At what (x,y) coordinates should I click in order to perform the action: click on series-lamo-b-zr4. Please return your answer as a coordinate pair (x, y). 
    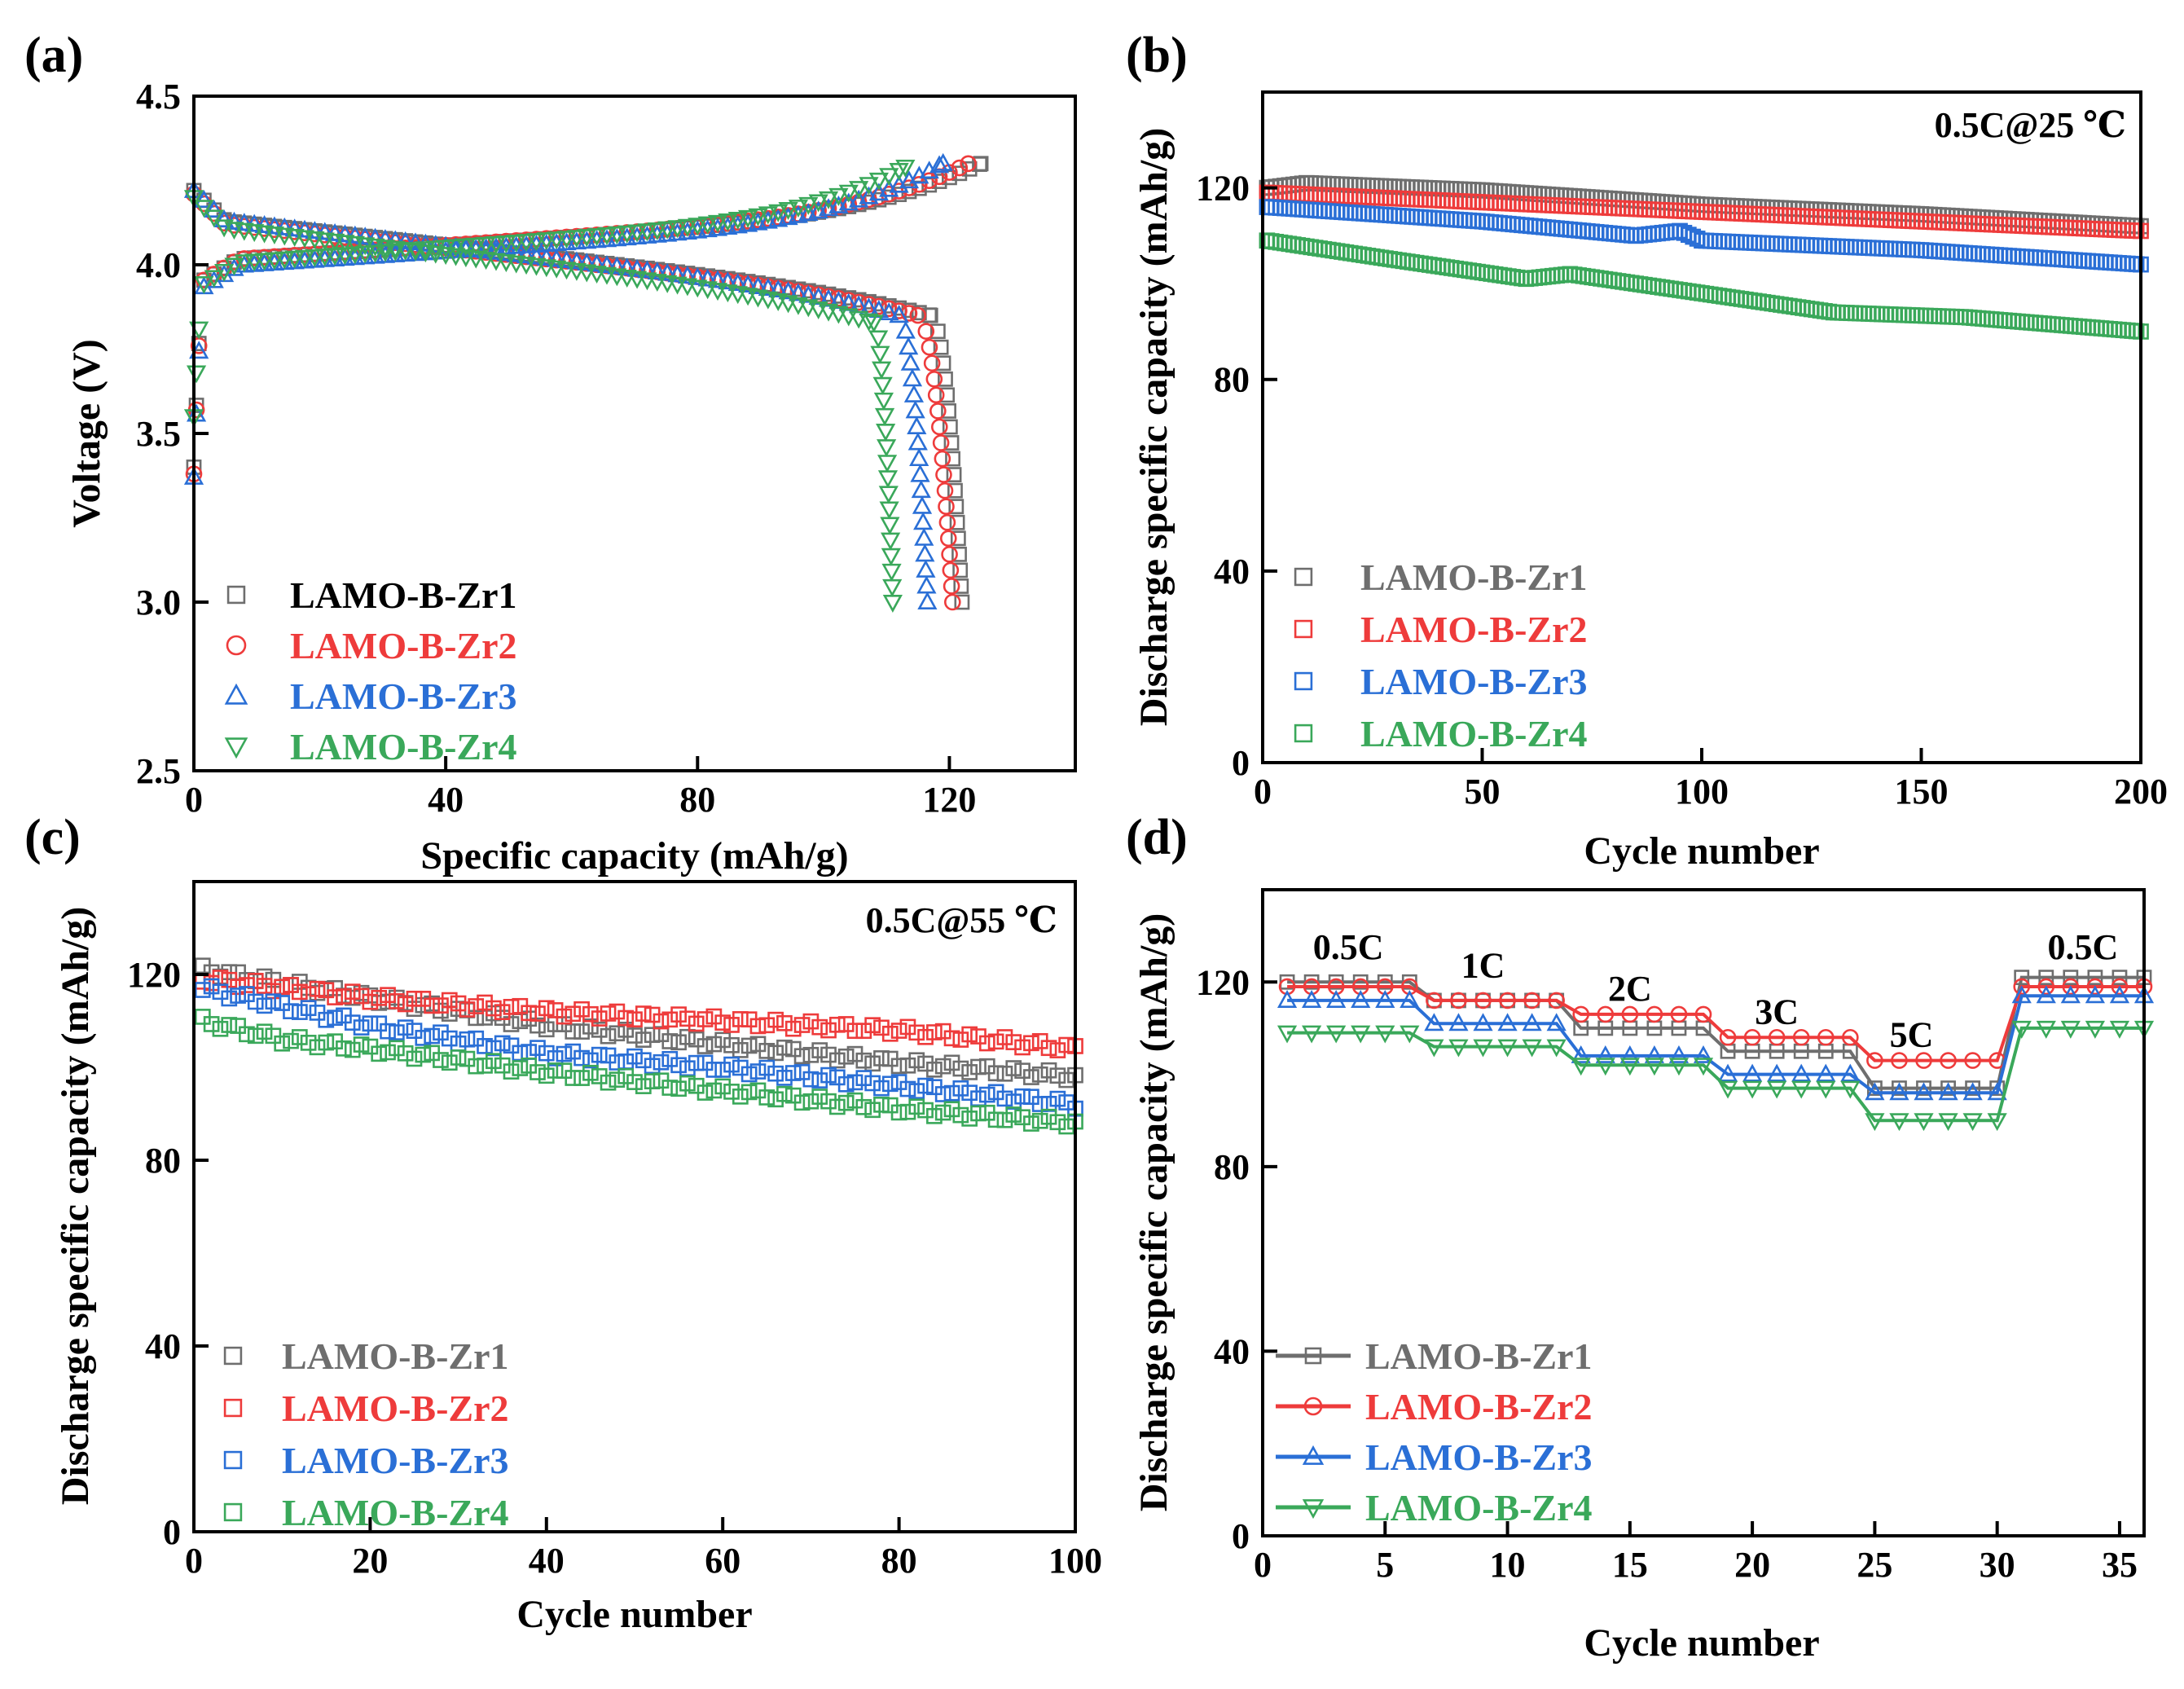
    Looking at the image, I should click on (1704, 286).